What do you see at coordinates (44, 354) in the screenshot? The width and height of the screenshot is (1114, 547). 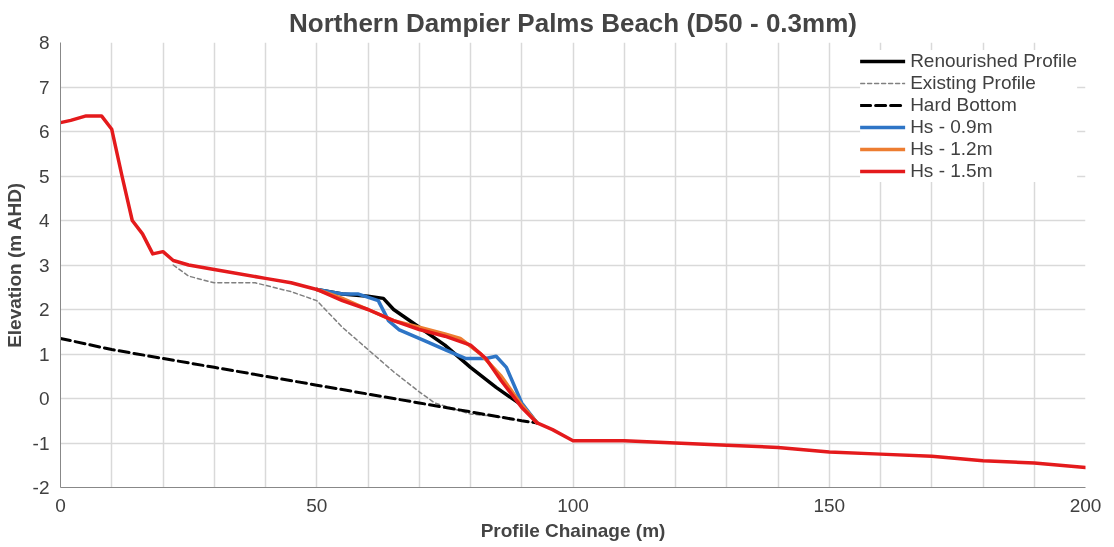 I see `y-tick-label: 1` at bounding box center [44, 354].